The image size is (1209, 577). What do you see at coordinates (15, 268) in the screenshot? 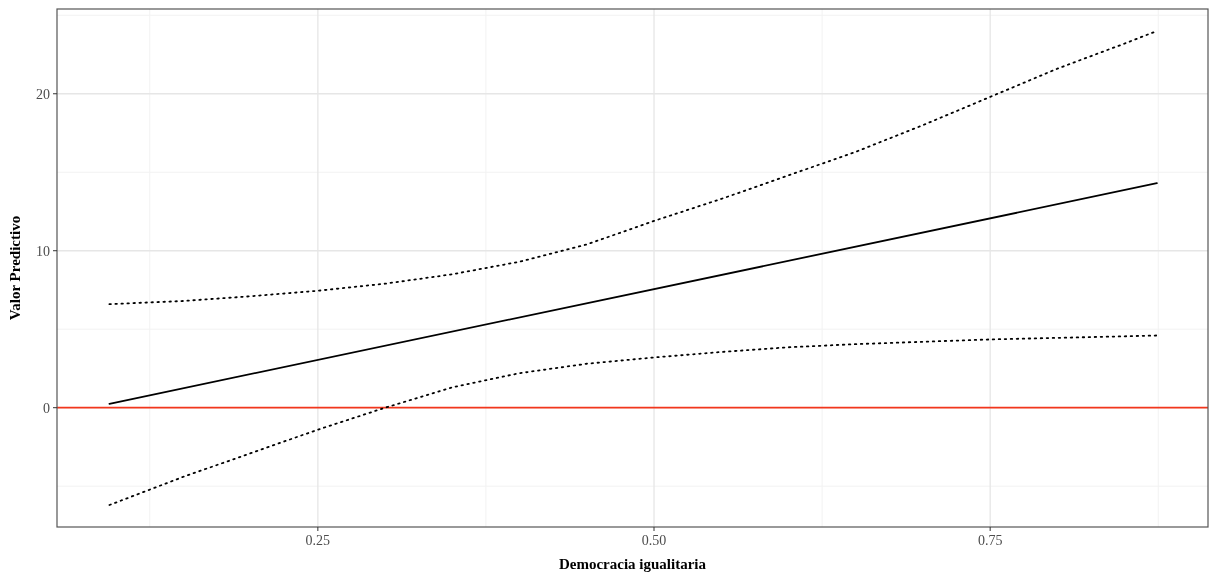
I see `y-axis-title: Valor Predictivo` at bounding box center [15, 268].